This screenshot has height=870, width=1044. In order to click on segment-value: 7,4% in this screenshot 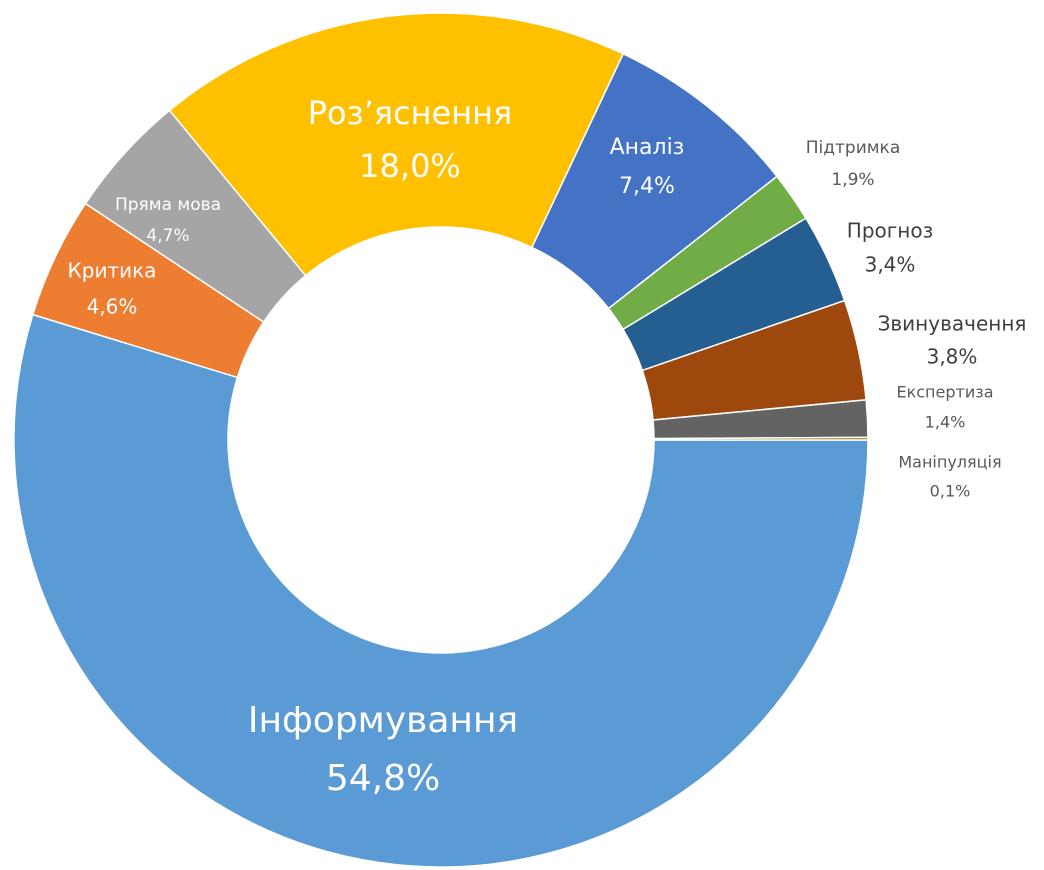, I will do `click(647, 186)`.